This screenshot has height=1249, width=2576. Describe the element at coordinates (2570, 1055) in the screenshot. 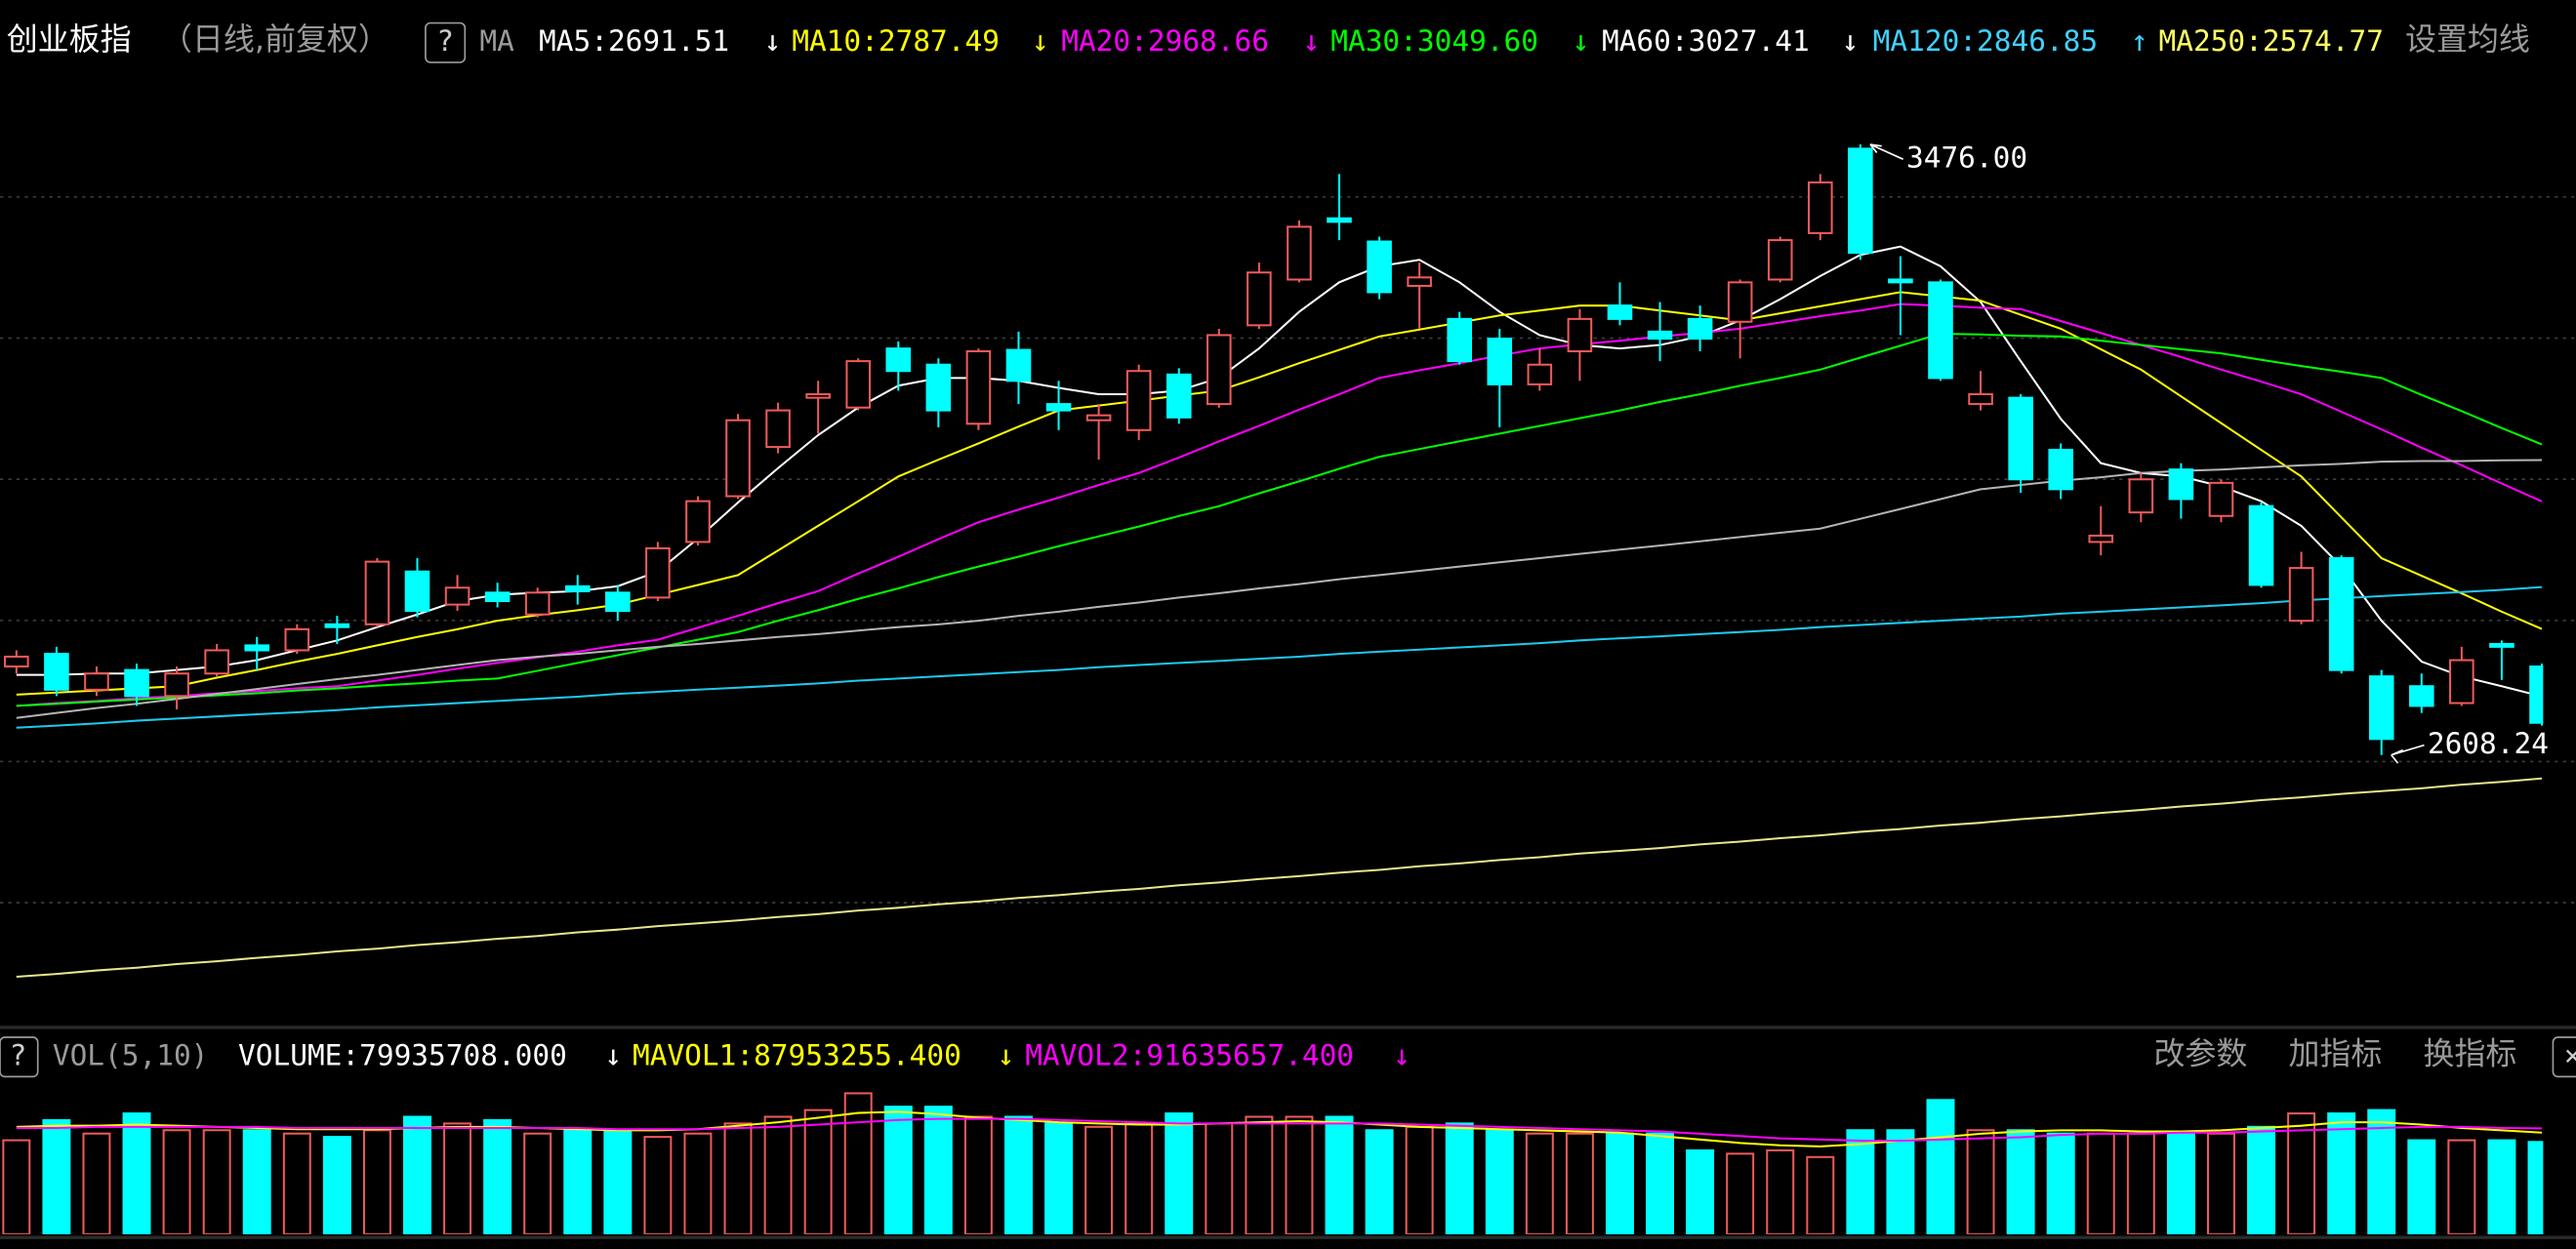

I see `close-label: ×` at that location.